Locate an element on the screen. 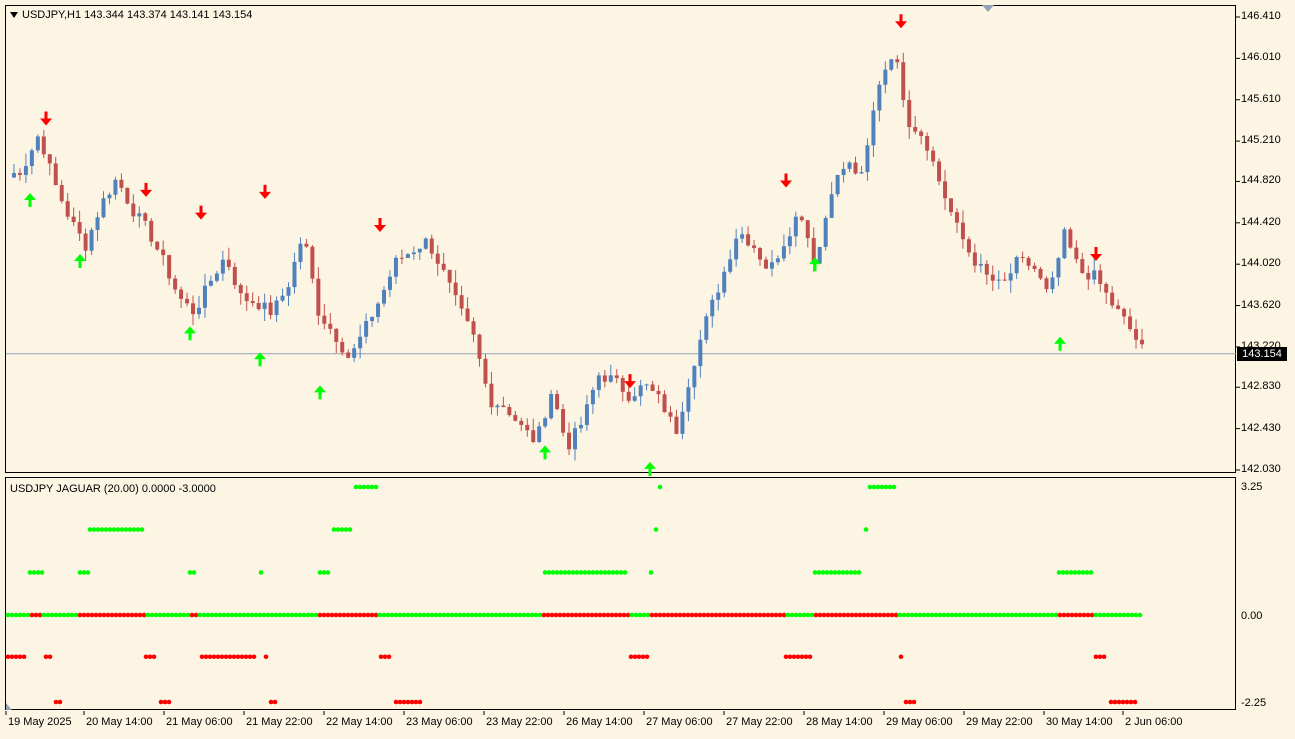  price-scale-label: 144.020 is located at coordinates (1261, 263).